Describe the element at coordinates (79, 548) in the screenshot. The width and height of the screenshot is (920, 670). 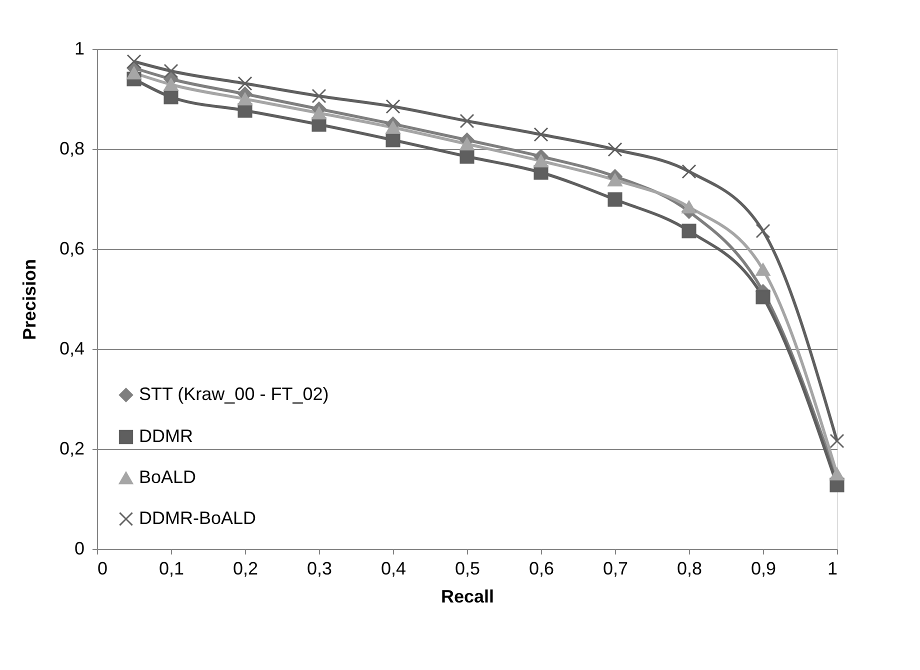
I see `y-tick-label: 0` at that location.